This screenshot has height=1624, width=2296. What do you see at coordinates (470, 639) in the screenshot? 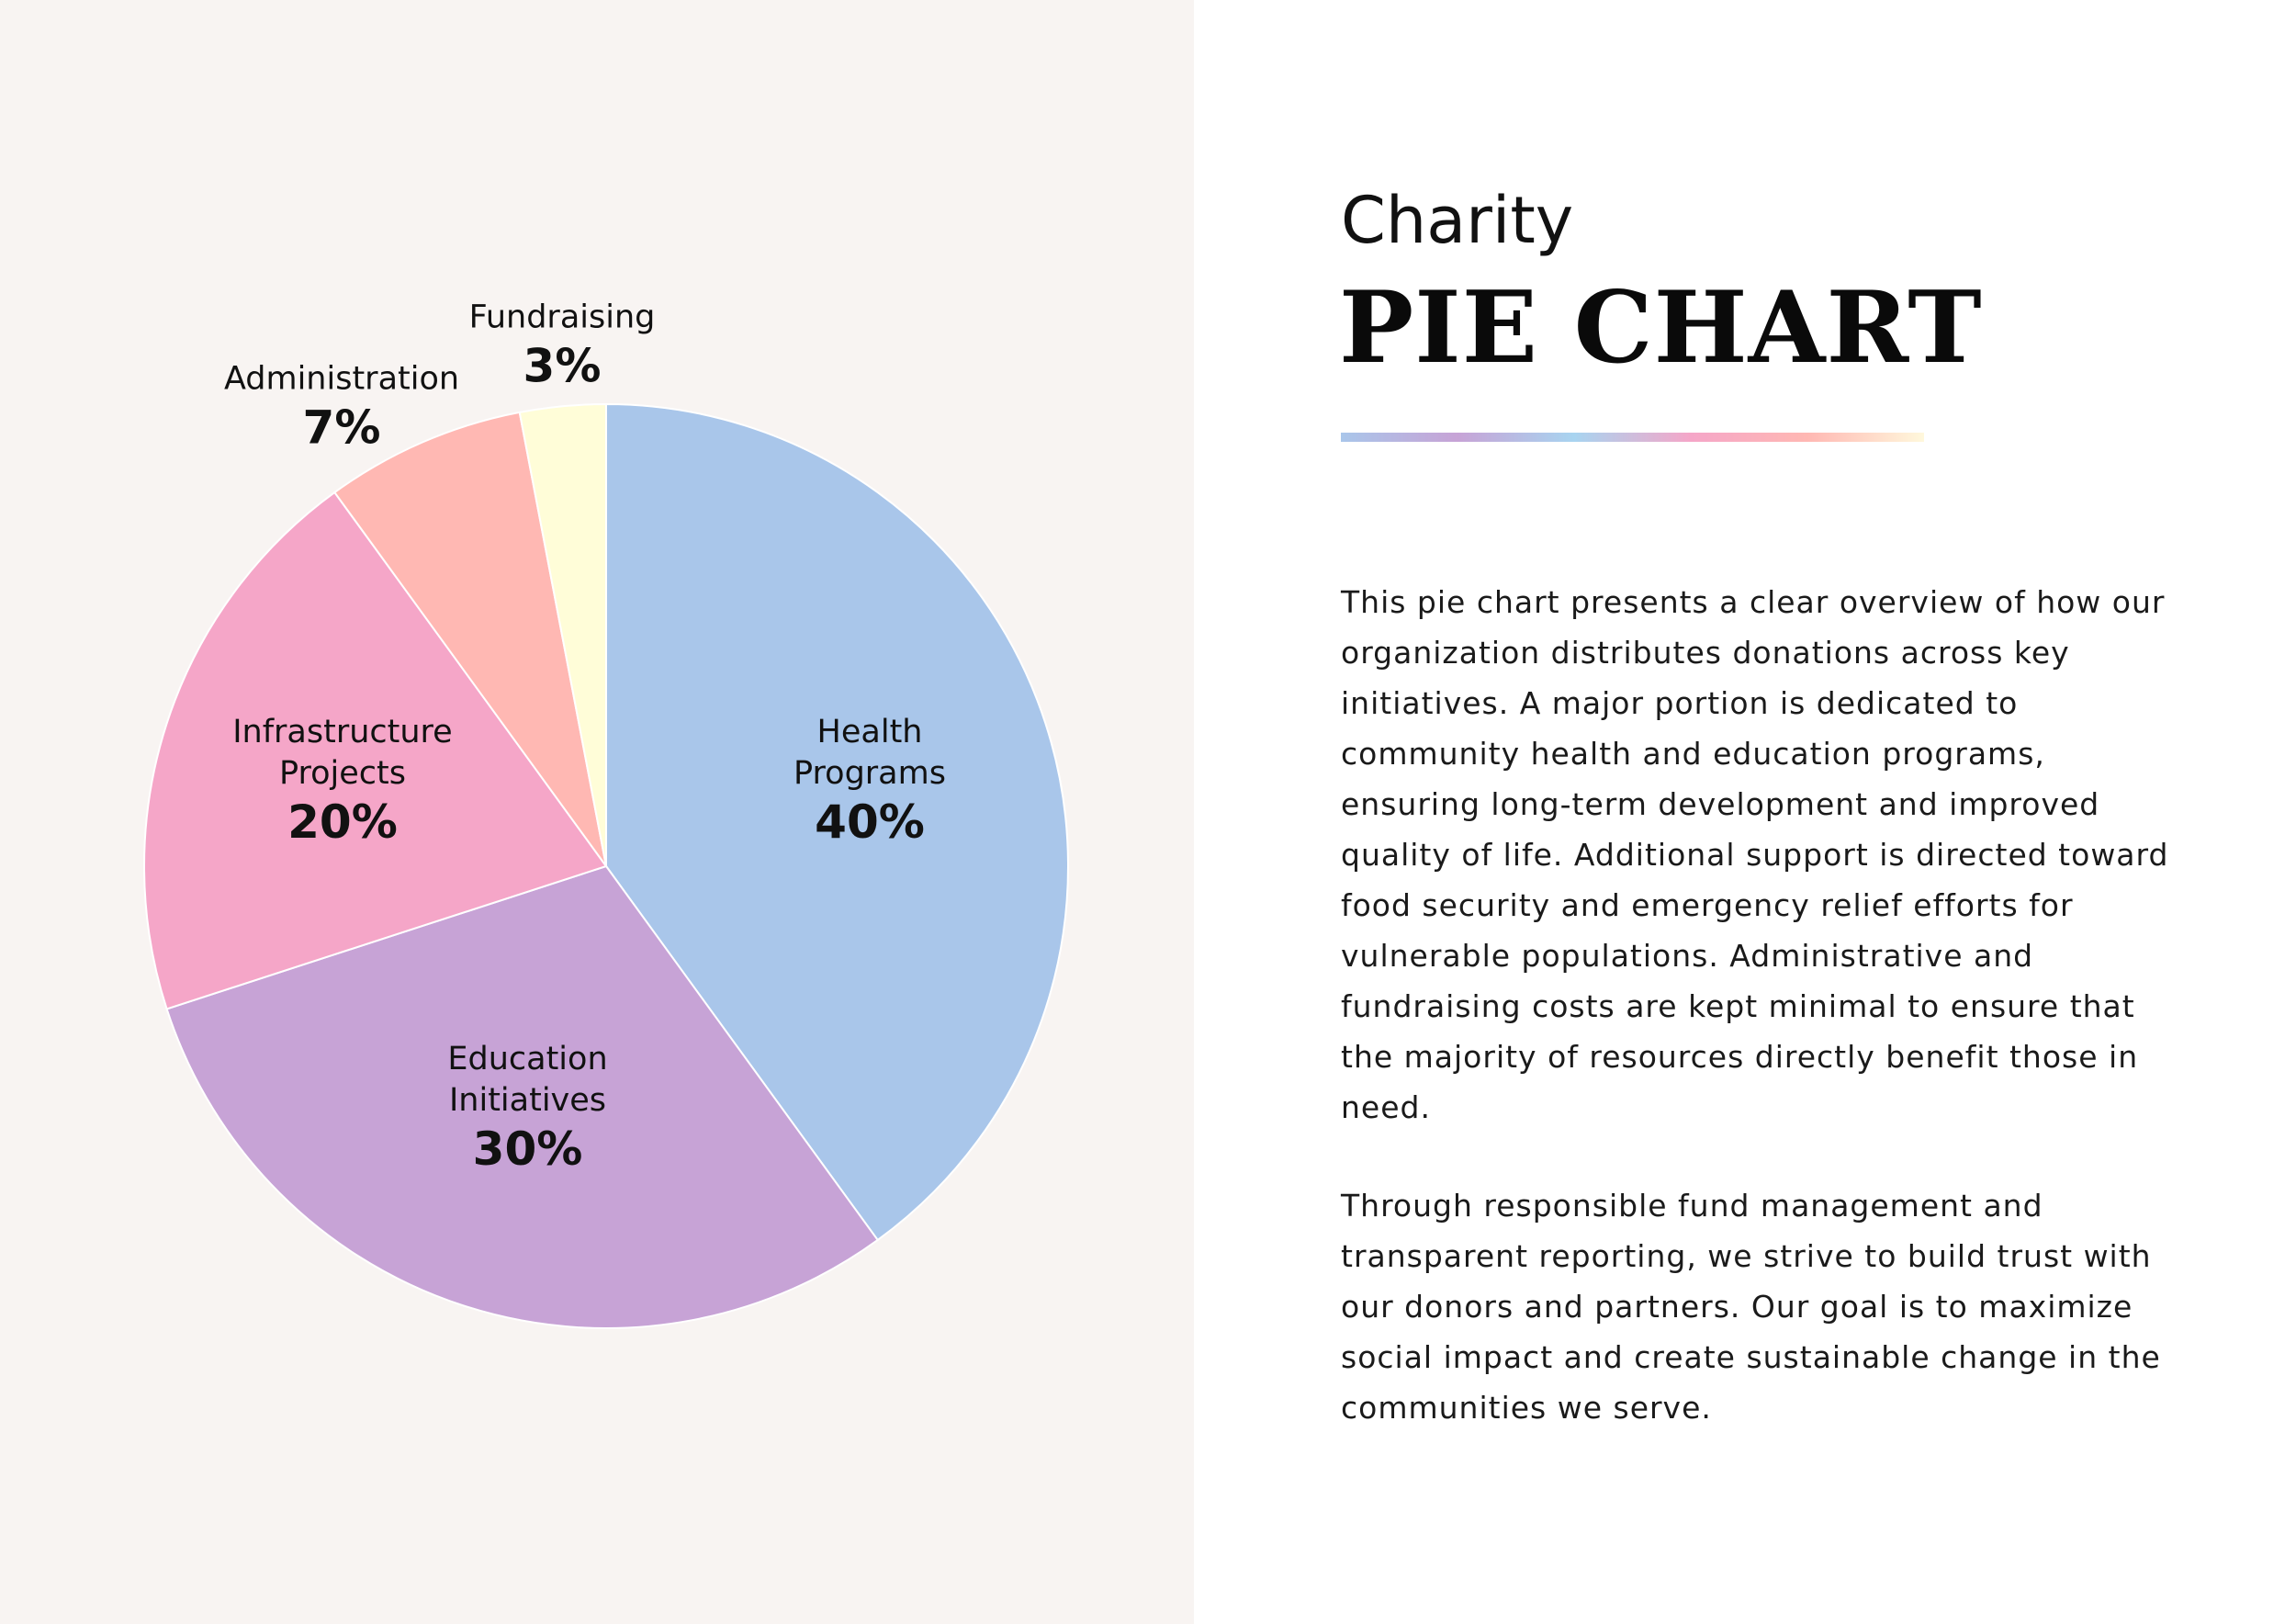
I see `pie-slice-administration` at bounding box center [470, 639].